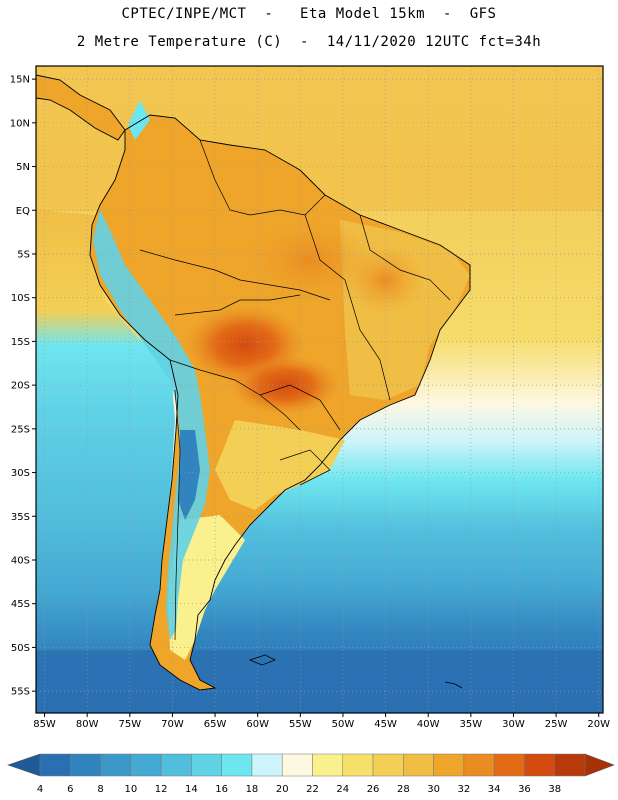 This screenshot has height=800, width=618. What do you see at coordinates (342, 789) in the screenshot?
I see `colorbar-tick-label: 24` at bounding box center [342, 789].